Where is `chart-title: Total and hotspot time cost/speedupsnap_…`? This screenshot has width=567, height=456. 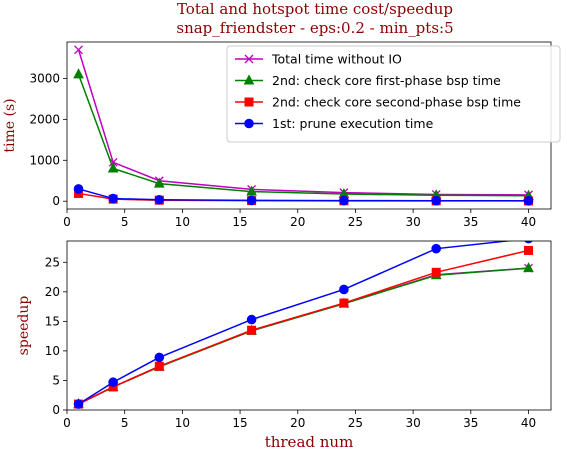
chart-title: Total and hotspot time cost/speedupsnap_… is located at coordinates (314, 18).